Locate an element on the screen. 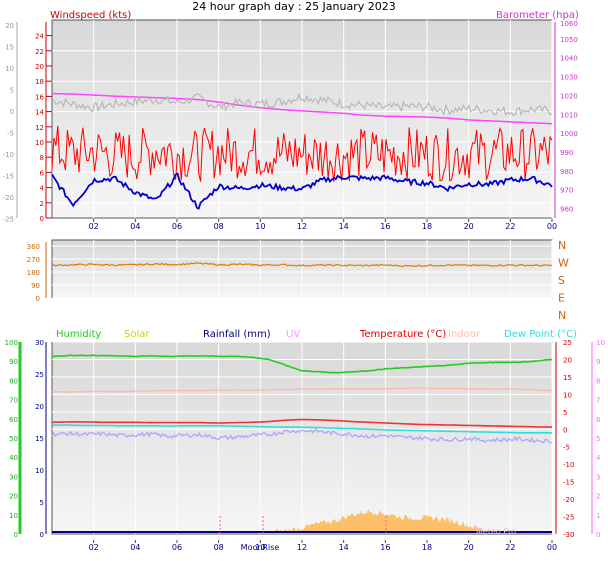 The width and height of the screenshot is (608, 561). windspeed-tick-label: 2 is located at coordinates (42, 204).